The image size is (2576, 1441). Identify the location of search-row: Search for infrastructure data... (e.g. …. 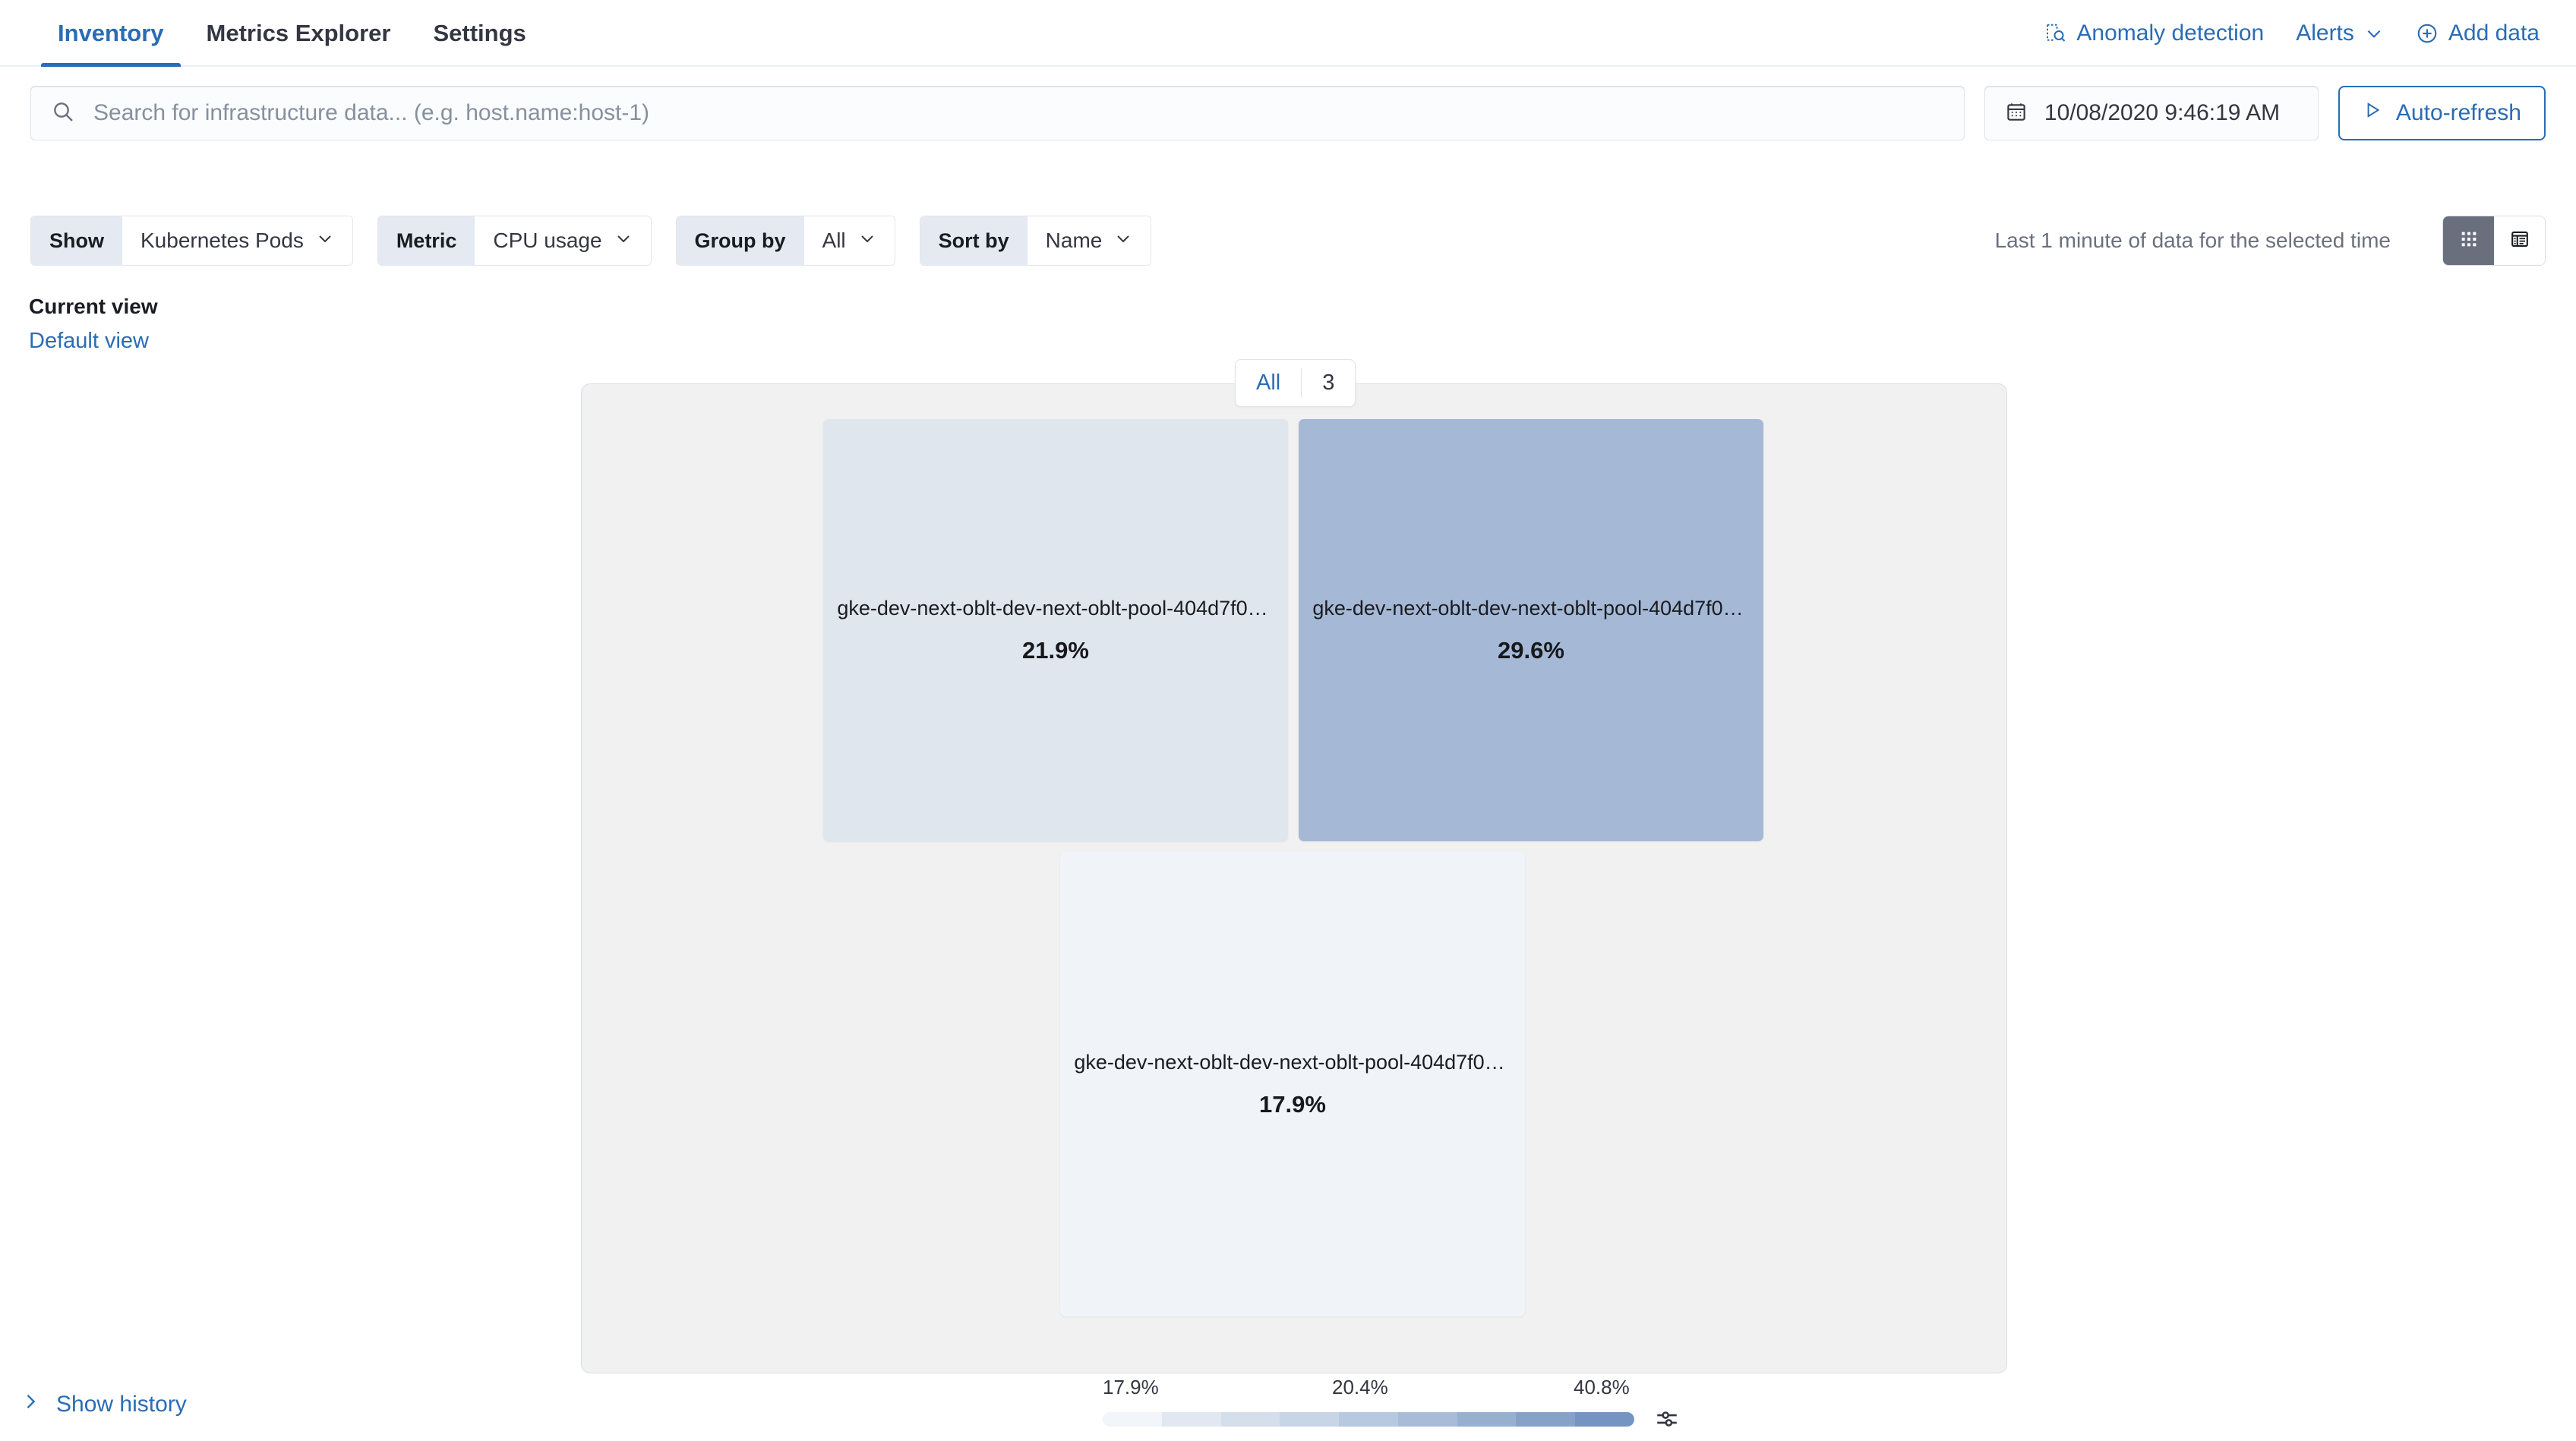
(1288, 113).